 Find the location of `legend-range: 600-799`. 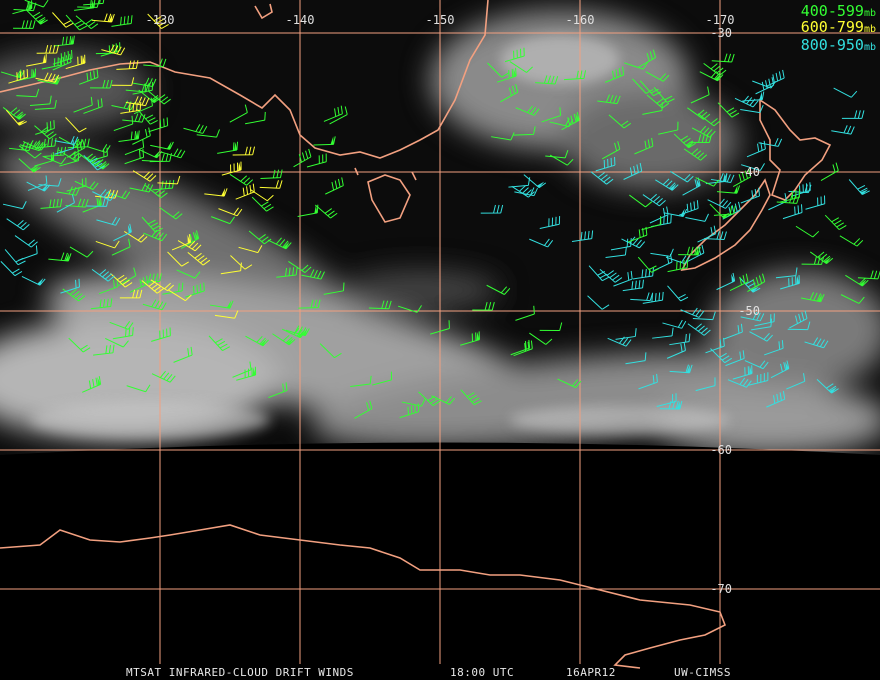

legend-range: 600-799 is located at coordinates (832, 27).